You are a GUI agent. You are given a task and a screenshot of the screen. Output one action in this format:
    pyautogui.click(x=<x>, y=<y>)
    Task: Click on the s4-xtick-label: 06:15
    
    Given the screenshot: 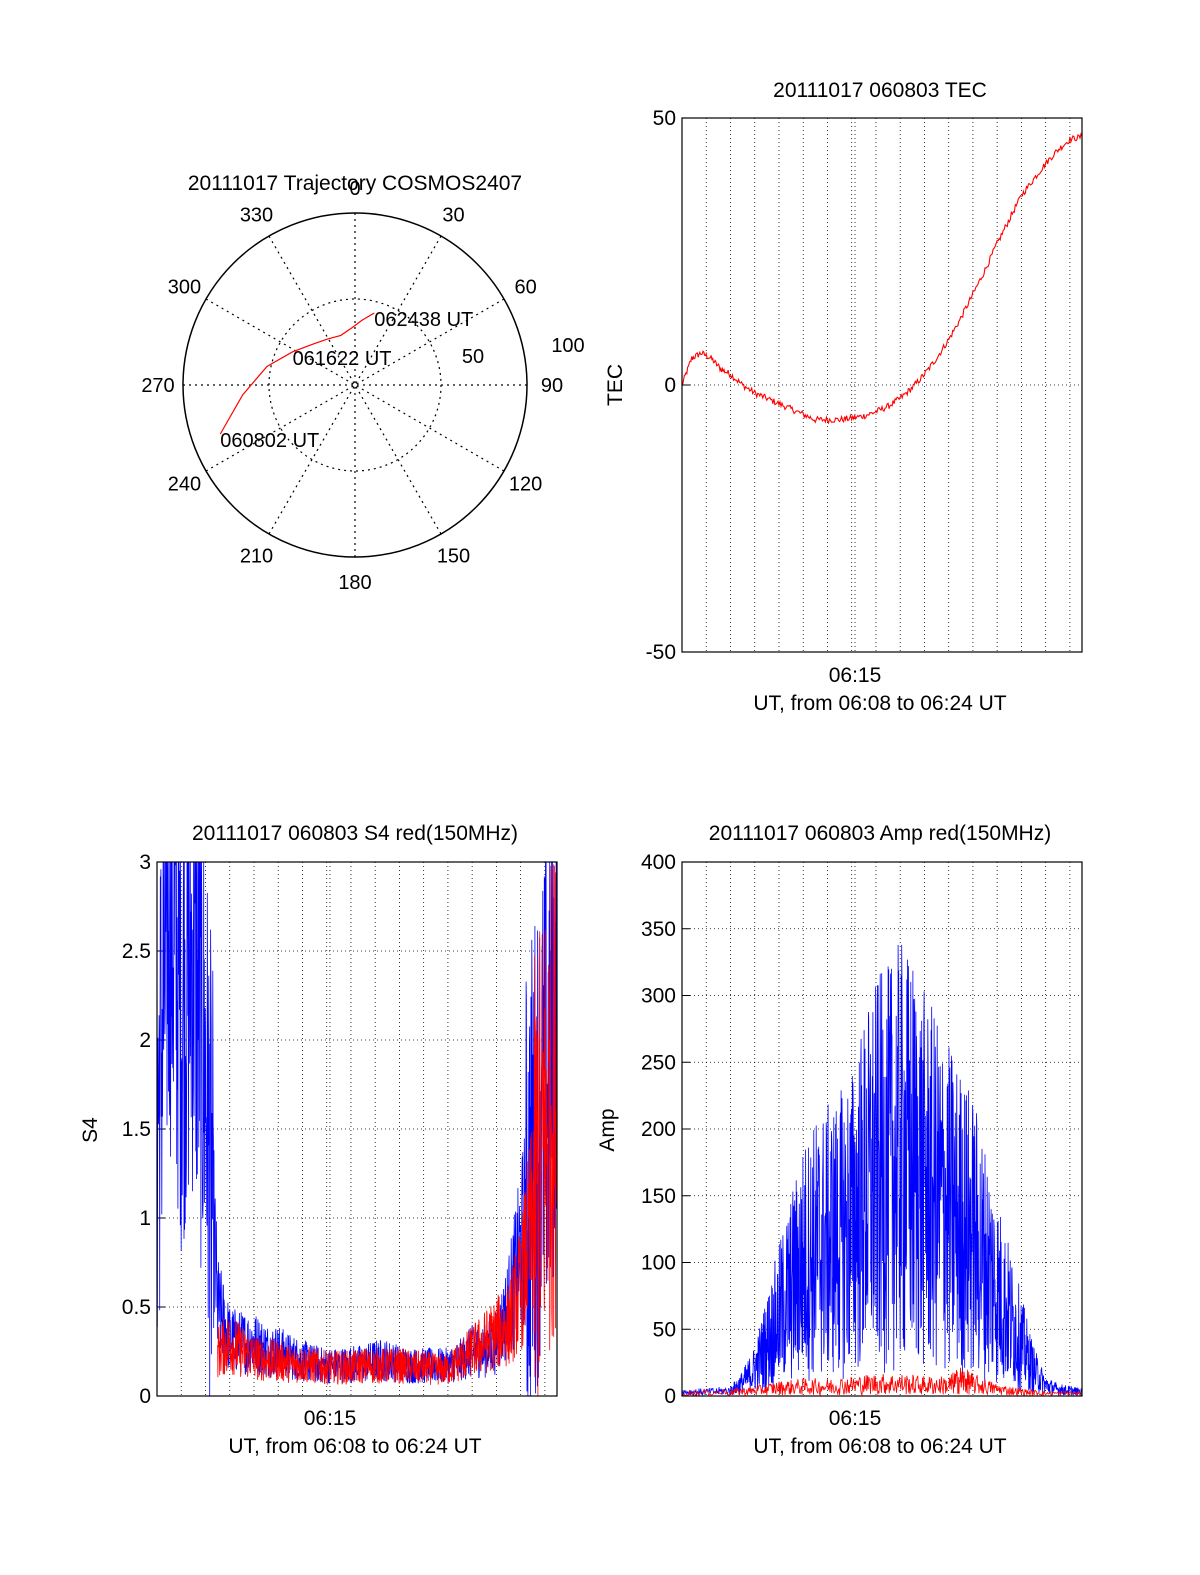 What is the action you would take?
    pyautogui.click(x=330, y=1418)
    